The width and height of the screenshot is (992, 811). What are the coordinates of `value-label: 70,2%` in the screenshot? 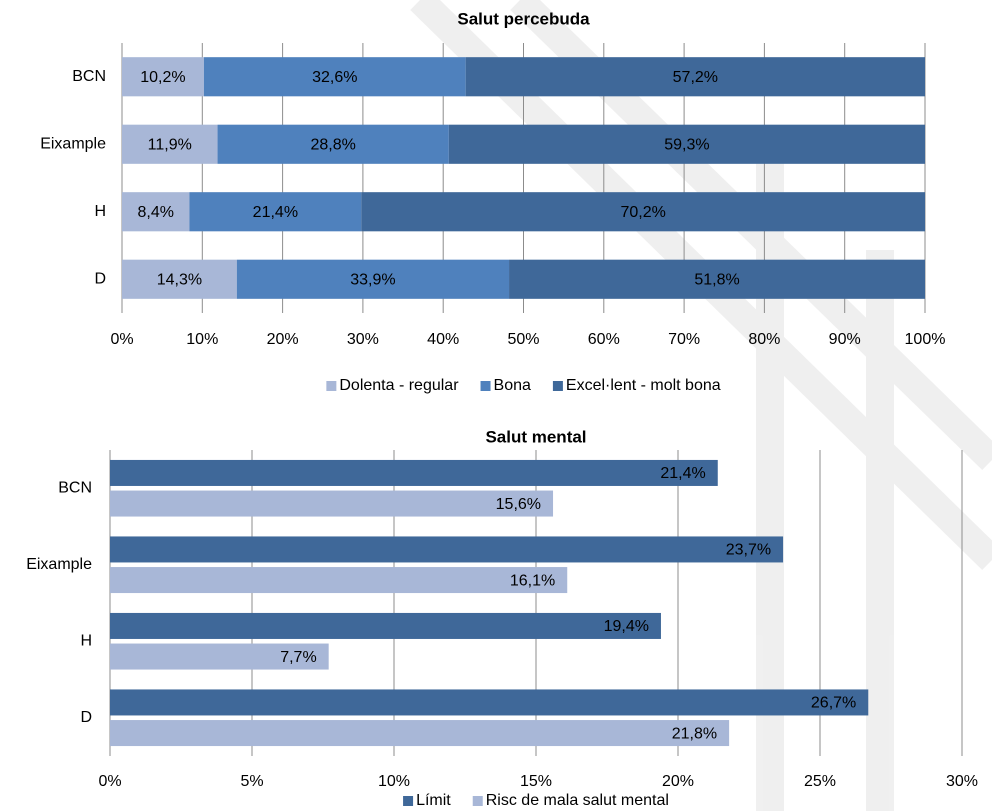 It's located at (642, 212).